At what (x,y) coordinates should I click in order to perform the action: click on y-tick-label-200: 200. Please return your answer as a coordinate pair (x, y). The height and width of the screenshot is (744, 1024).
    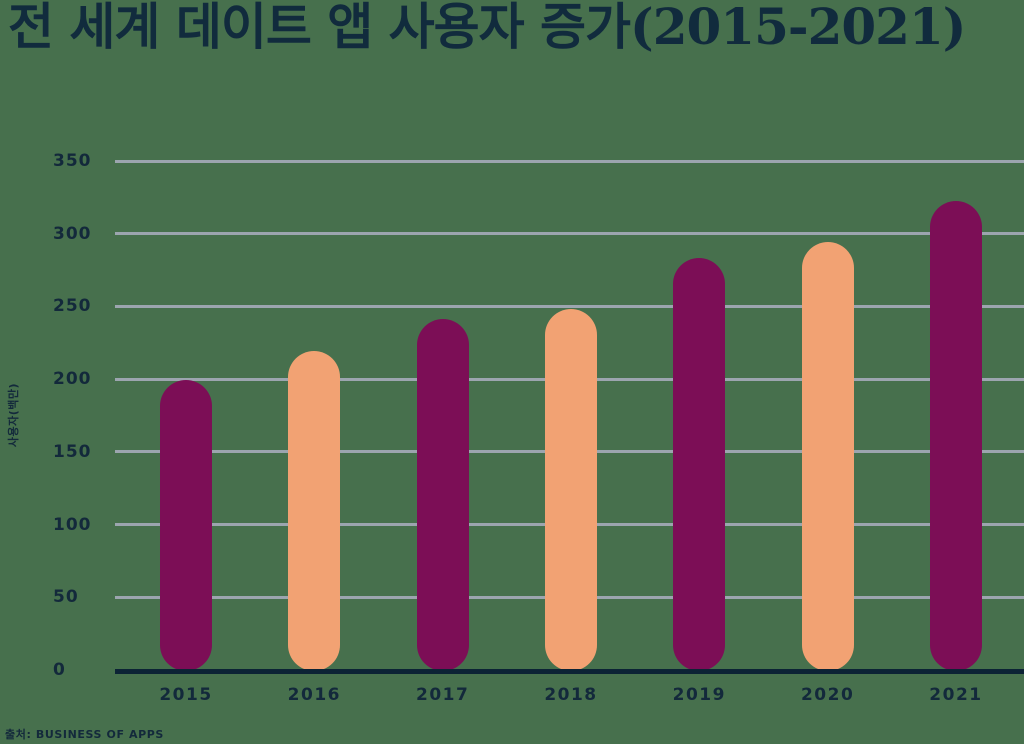
    Looking at the image, I should click on (72, 379).